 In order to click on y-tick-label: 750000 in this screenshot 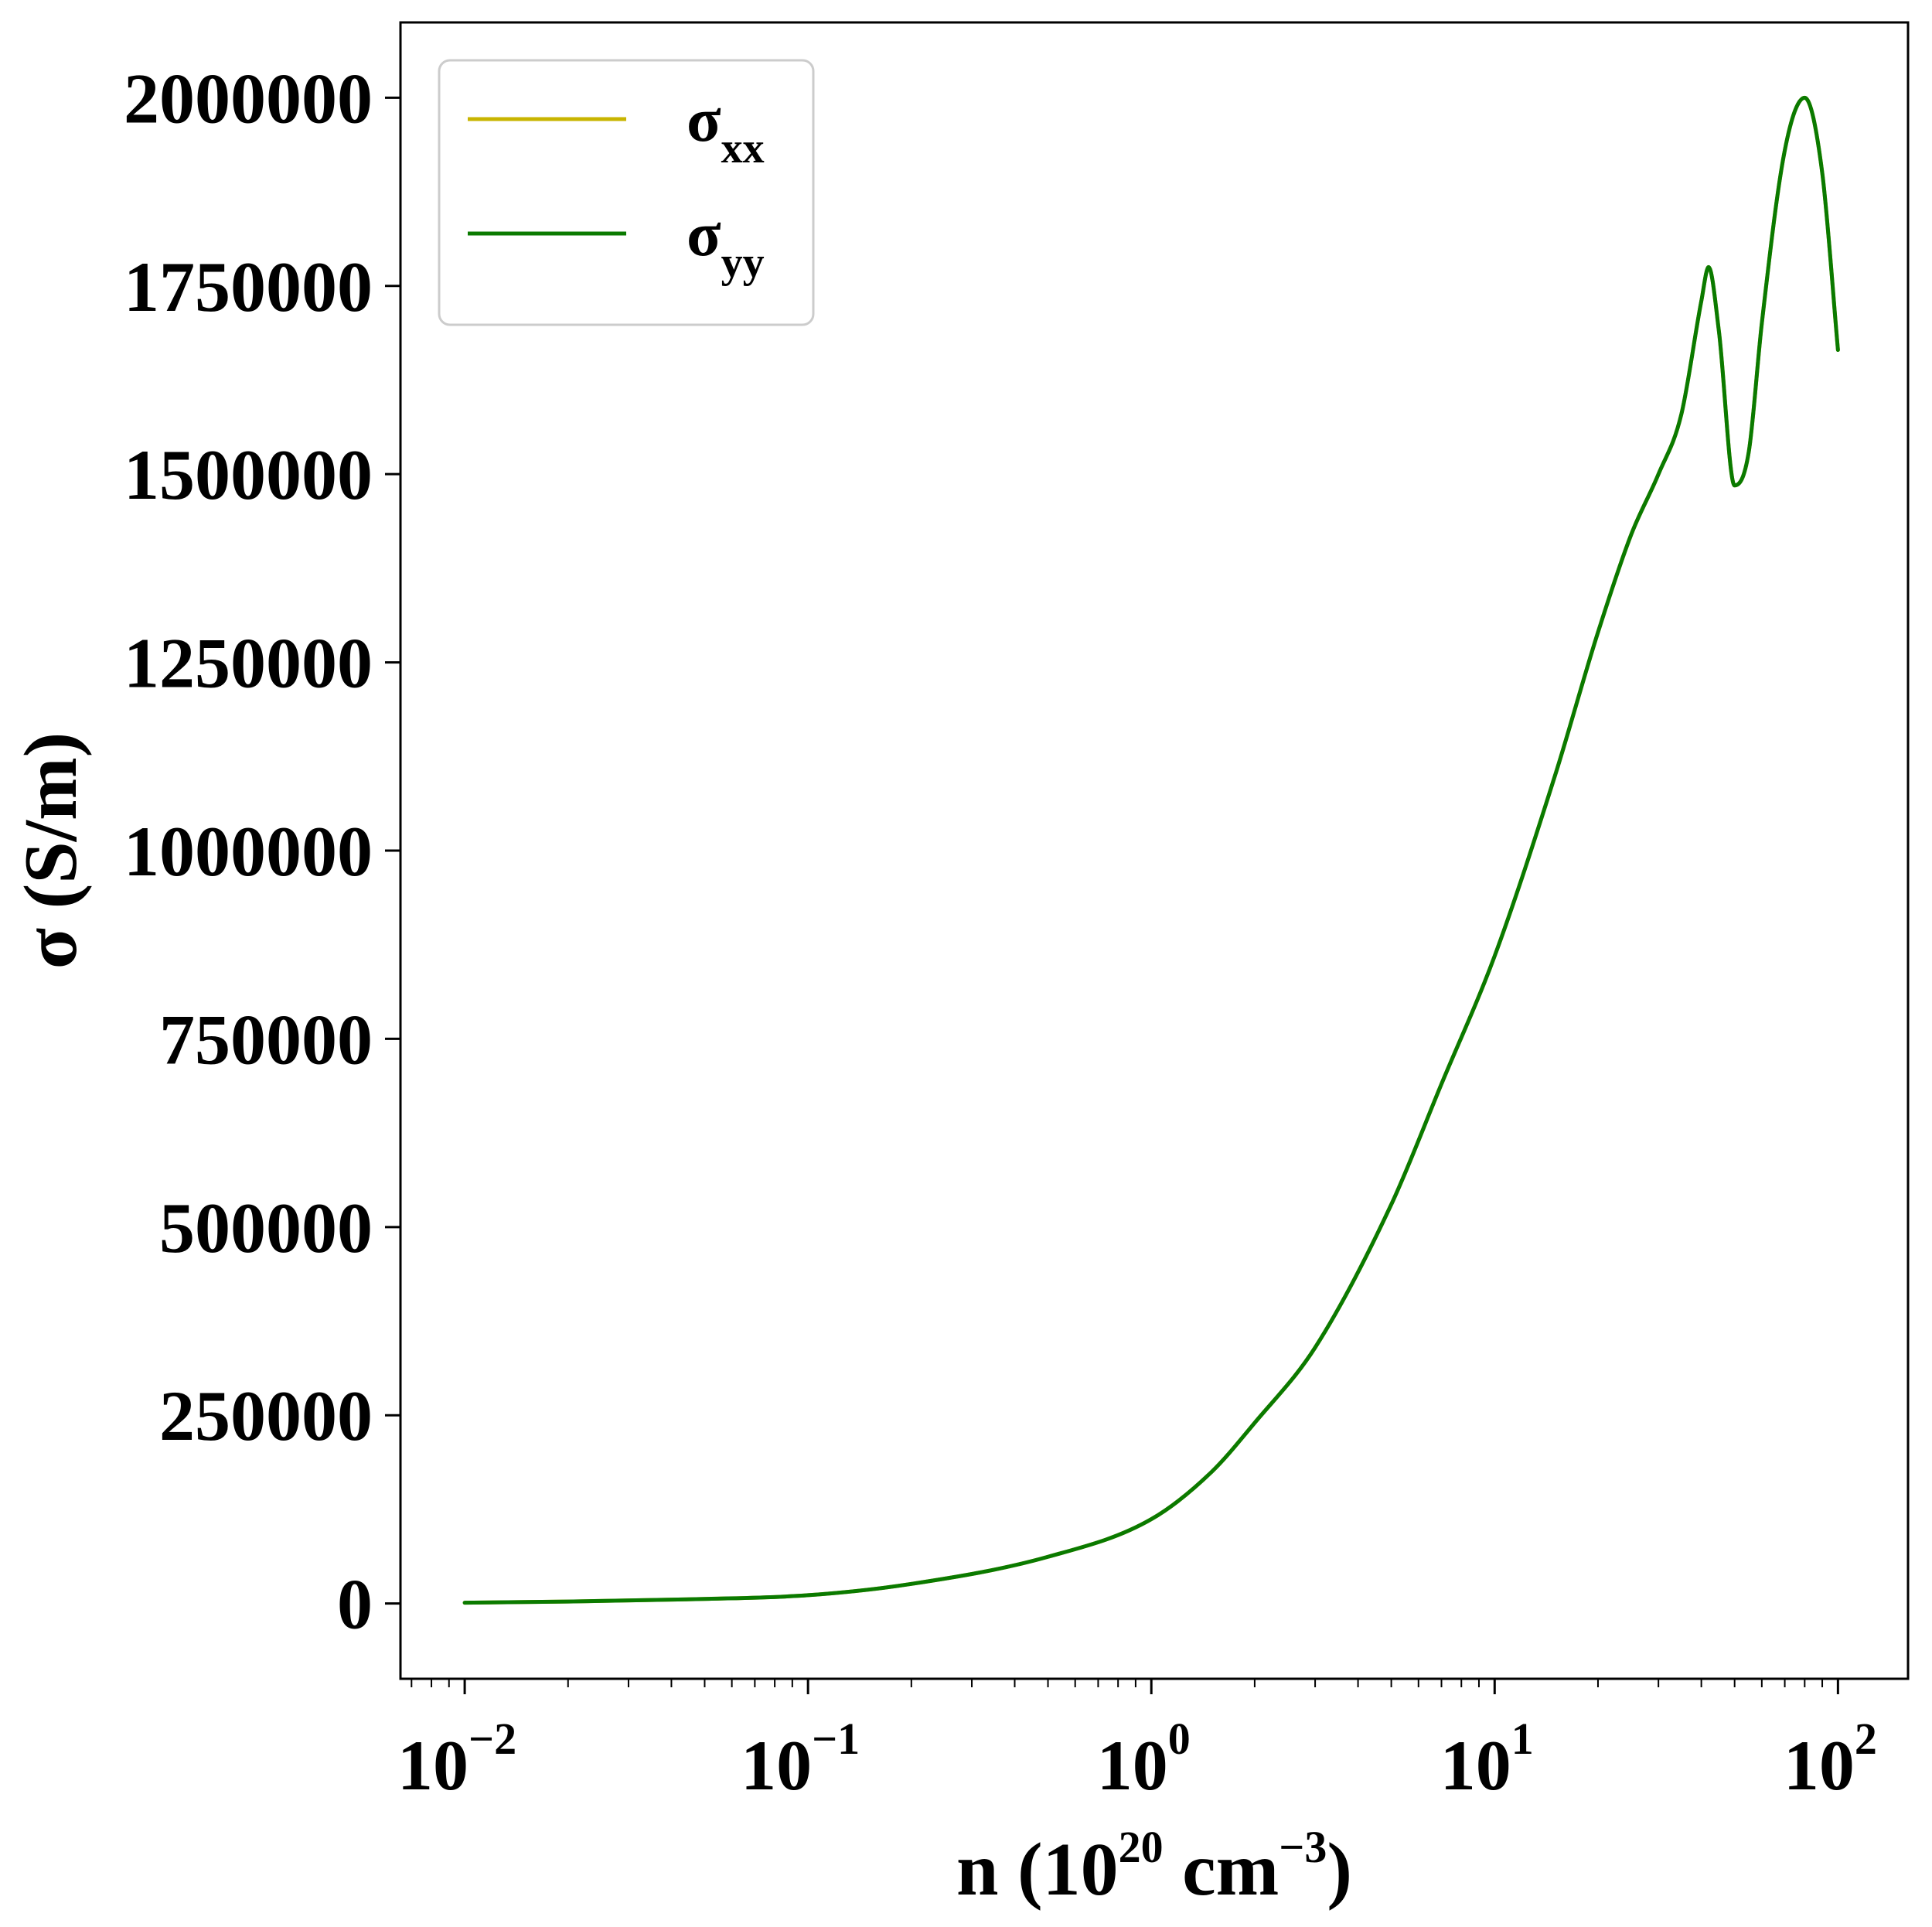, I will do `click(266, 1039)`.